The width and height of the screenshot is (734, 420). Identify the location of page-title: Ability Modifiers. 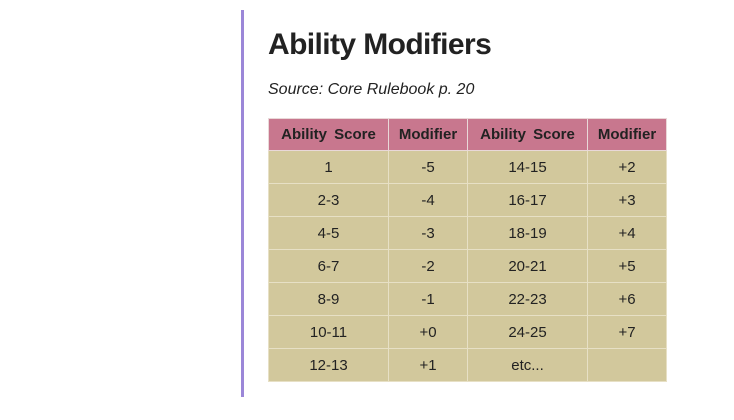
(380, 44).